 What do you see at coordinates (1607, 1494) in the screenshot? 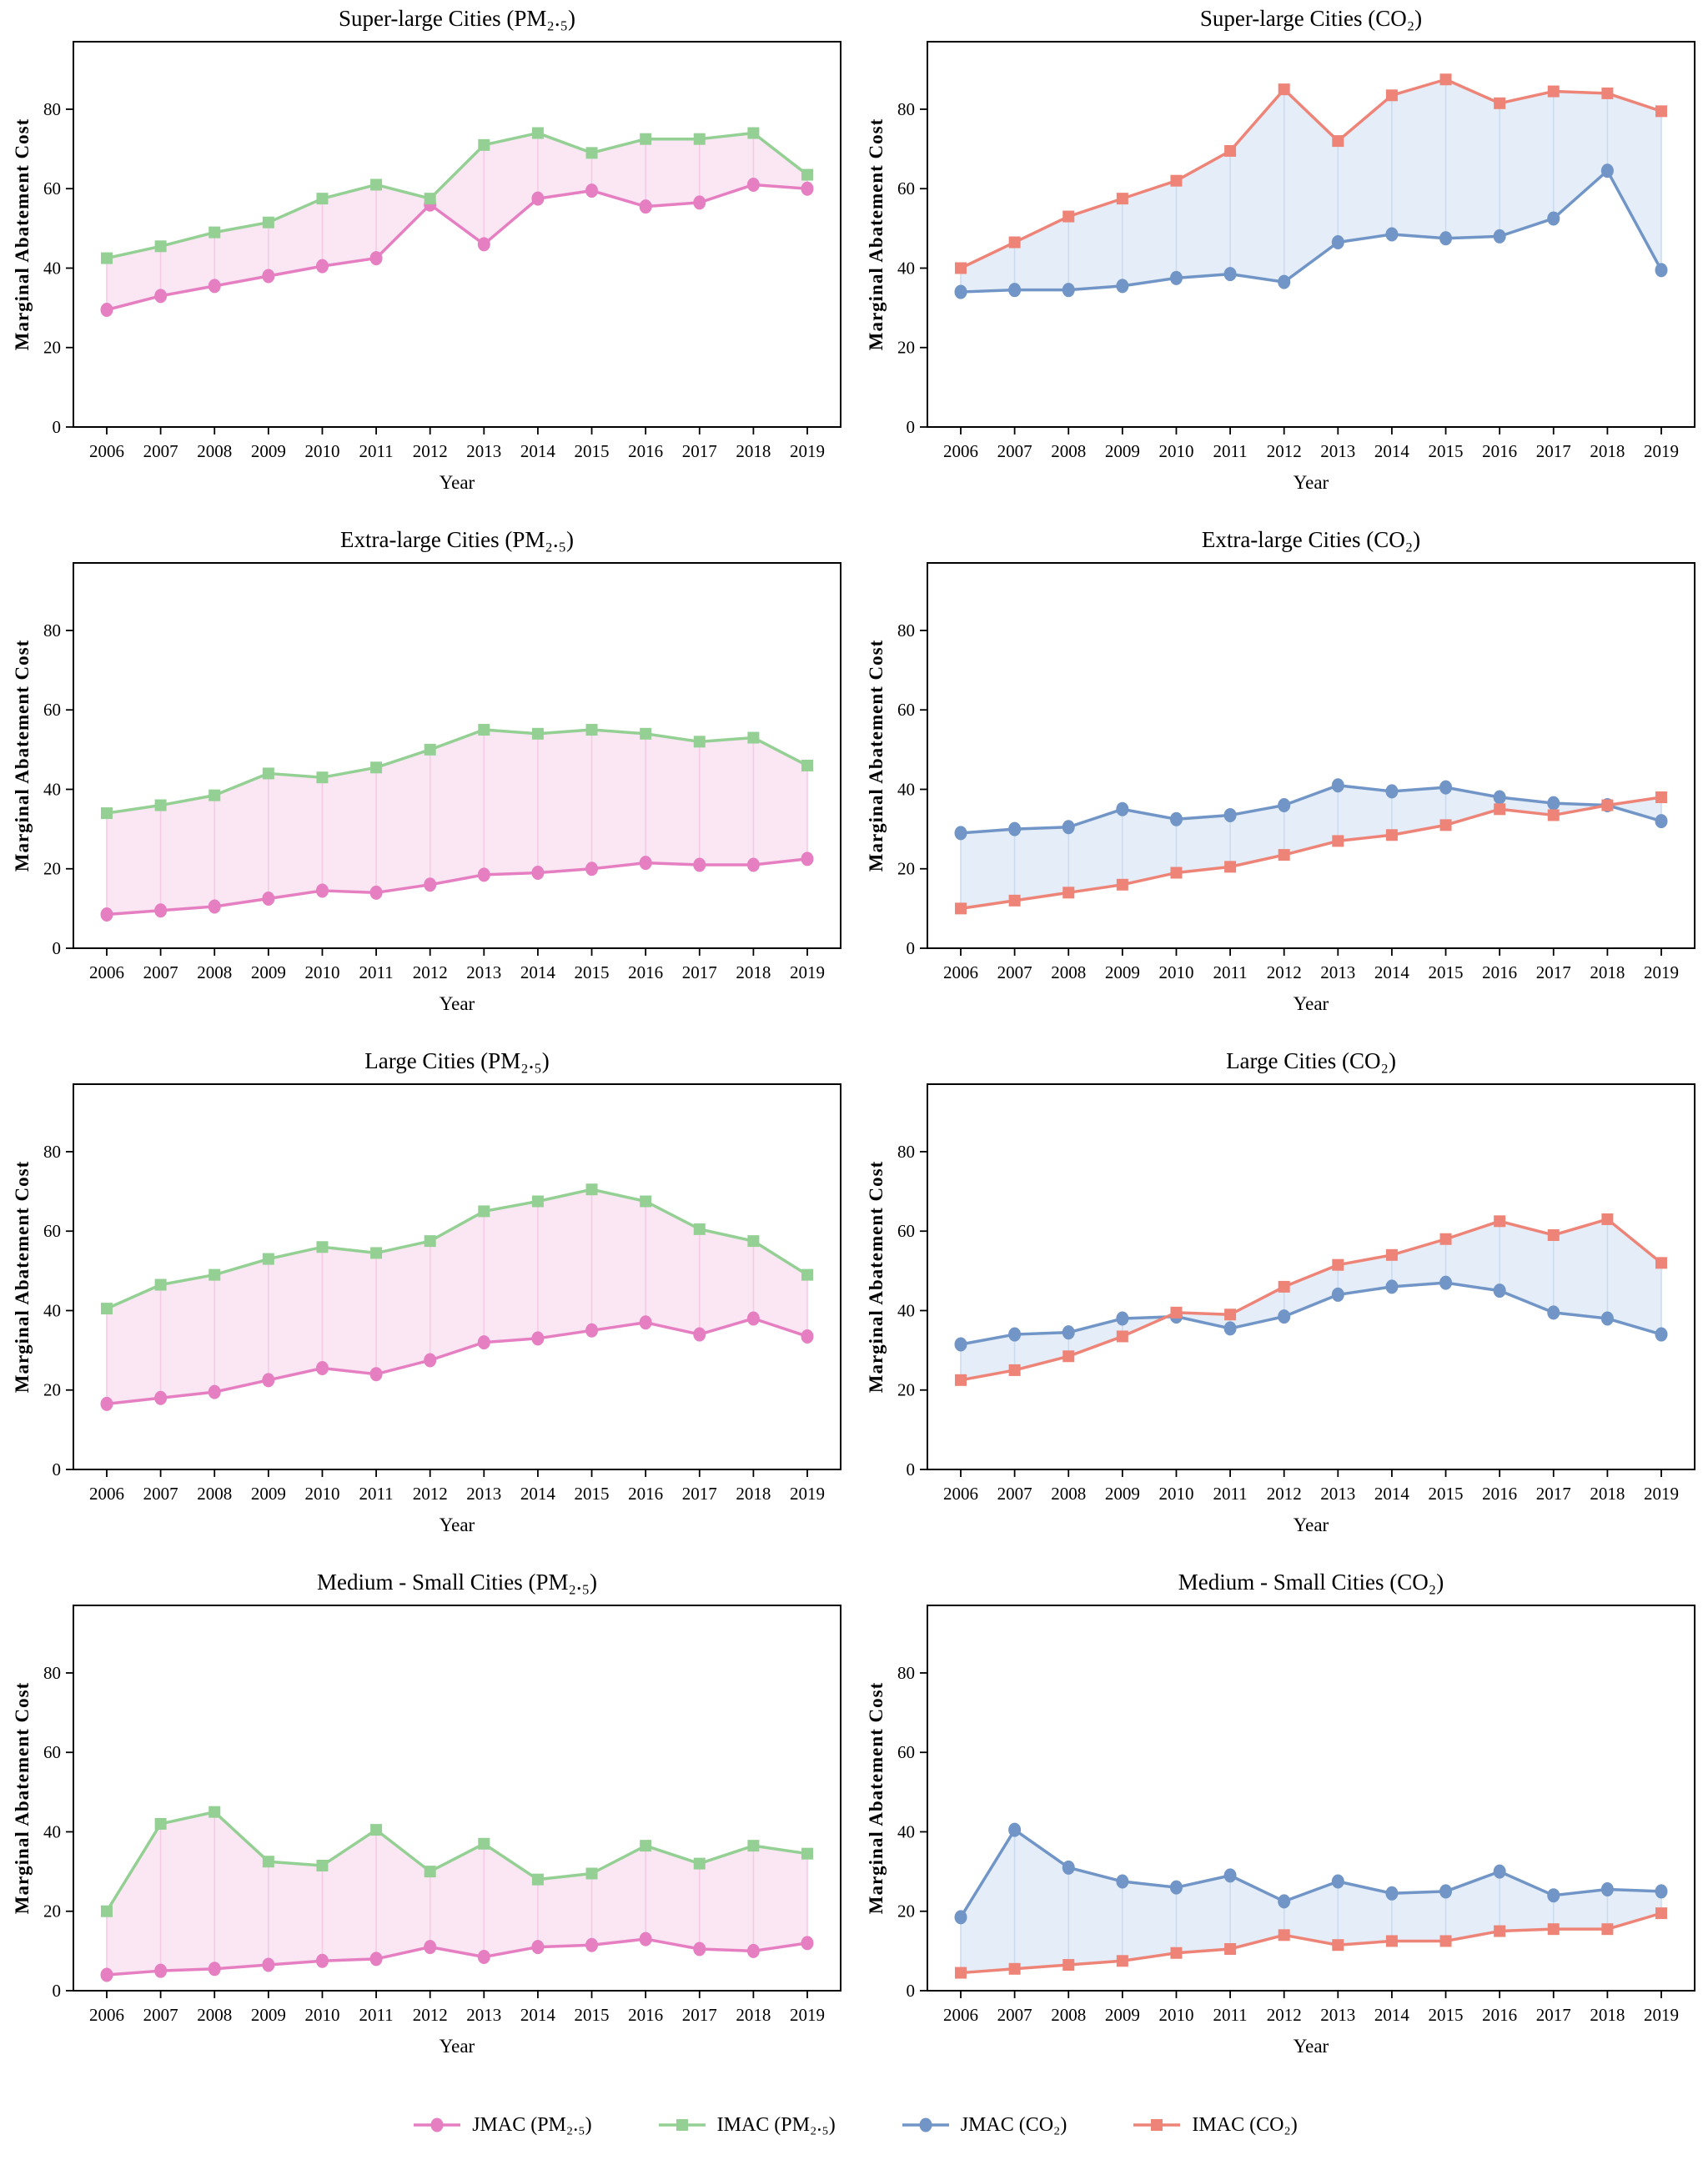
I see `x-tick-label: 2018` at bounding box center [1607, 1494].